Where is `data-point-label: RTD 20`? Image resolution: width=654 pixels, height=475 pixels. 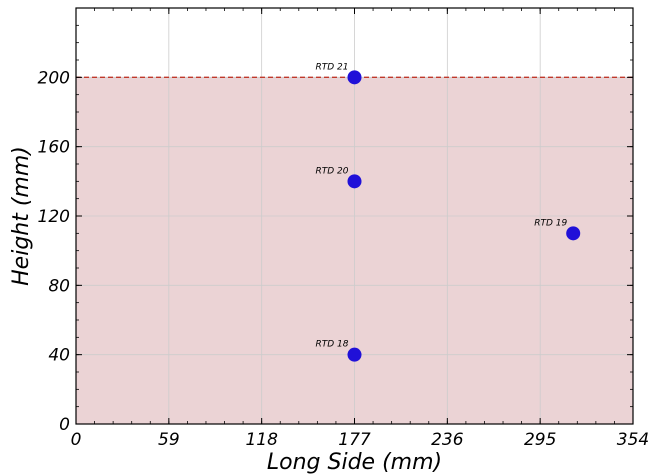 data-point-label: RTD 20 is located at coordinates (332, 171).